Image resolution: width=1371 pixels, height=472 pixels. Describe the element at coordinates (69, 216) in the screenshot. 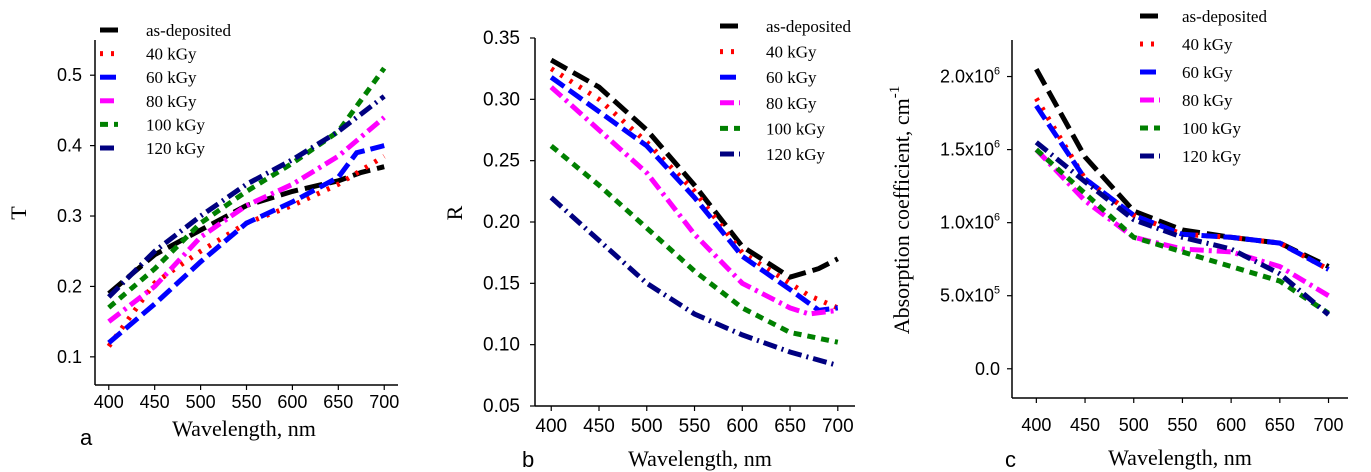

I see `y-tick-label: 0.3` at that location.